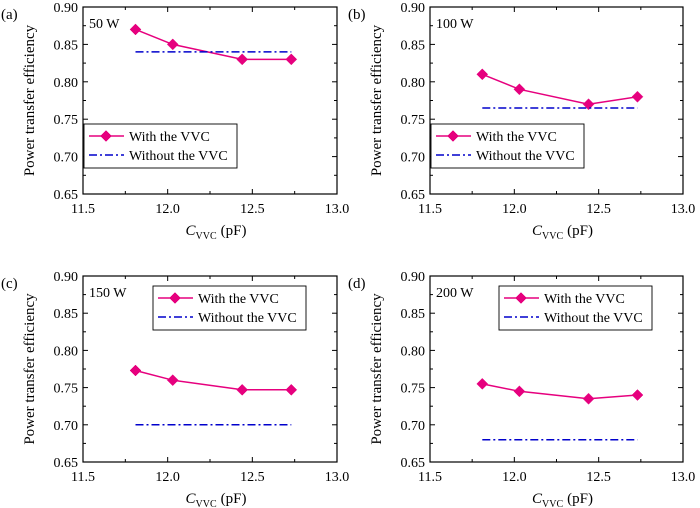 The image size is (700, 508). Describe the element at coordinates (455, 293) in the screenshot. I see `power-annotation: 200 W` at that location.